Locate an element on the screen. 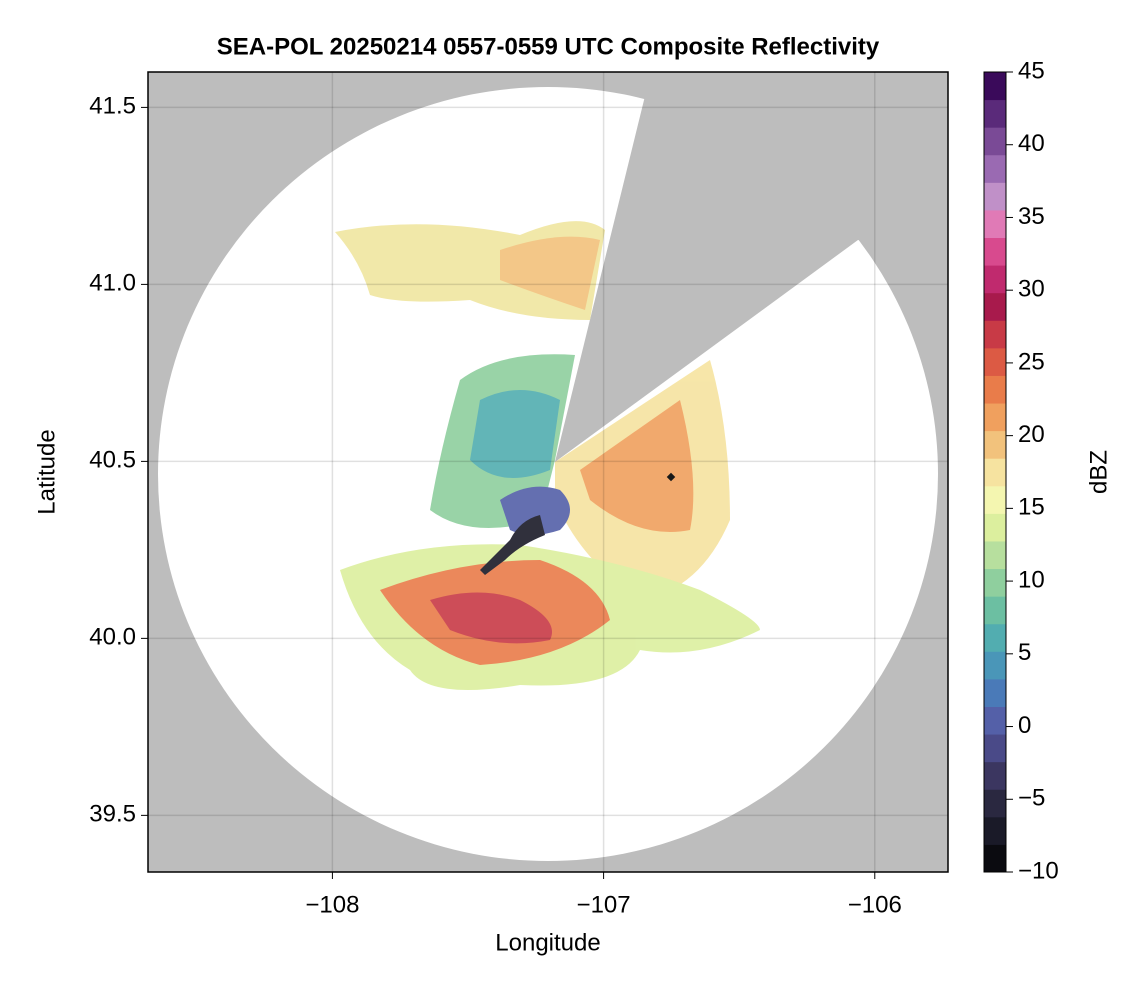  colorbar-tick-label: 30 is located at coordinates (1031, 289).